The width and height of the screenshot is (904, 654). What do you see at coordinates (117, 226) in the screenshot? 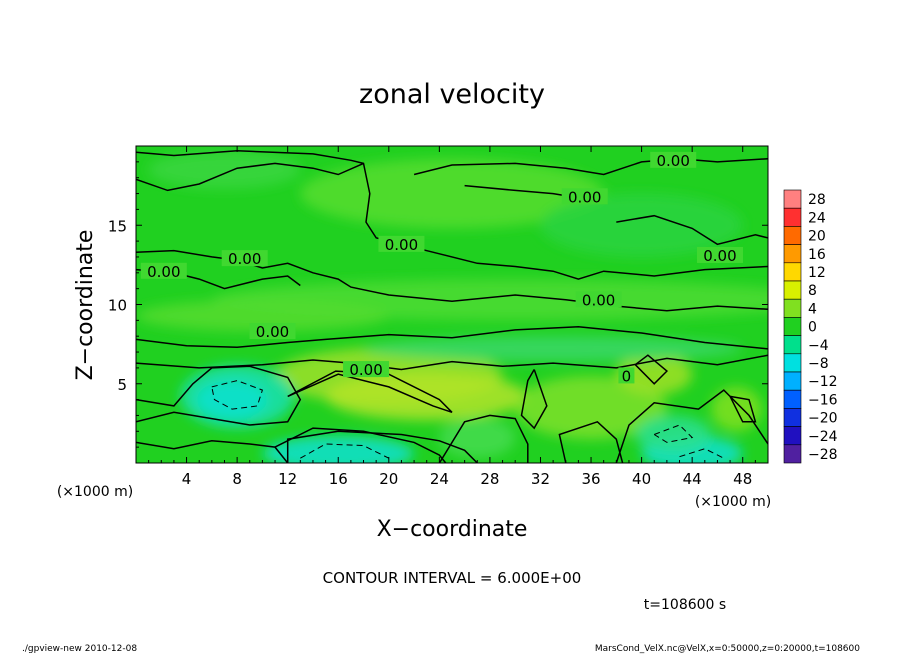
I see `y-tick-label: 15` at bounding box center [117, 226].